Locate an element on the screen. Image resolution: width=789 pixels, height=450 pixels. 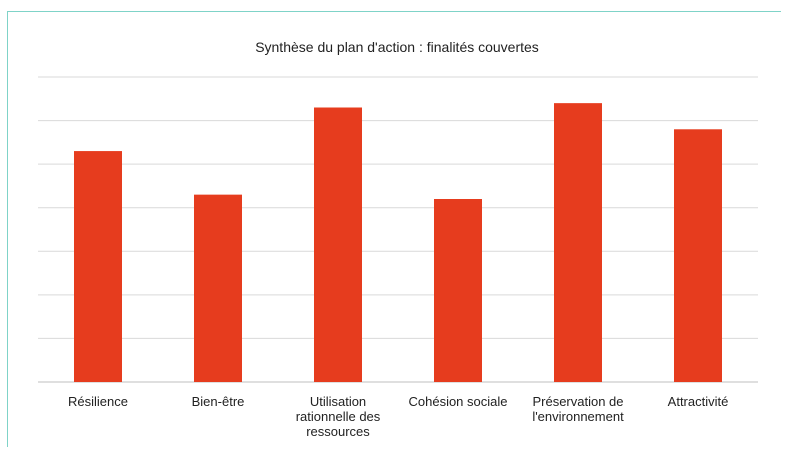
category-label-line: Préservation de is located at coordinates (577, 401).